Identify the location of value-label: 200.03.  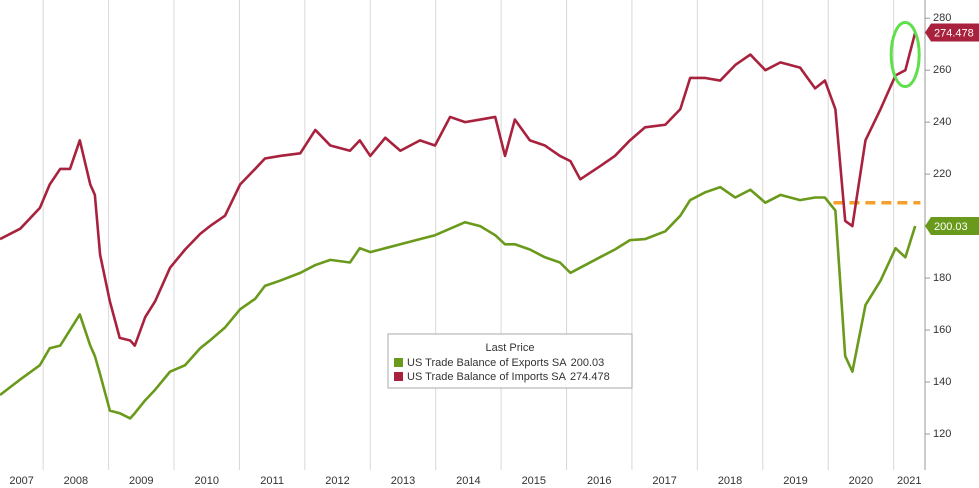
(951, 227).